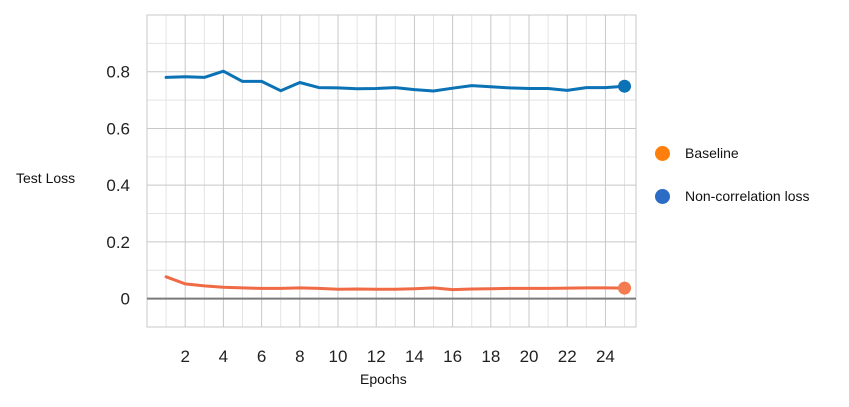  What do you see at coordinates (118, 242) in the screenshot?
I see `y-tick-label: 0.2` at bounding box center [118, 242].